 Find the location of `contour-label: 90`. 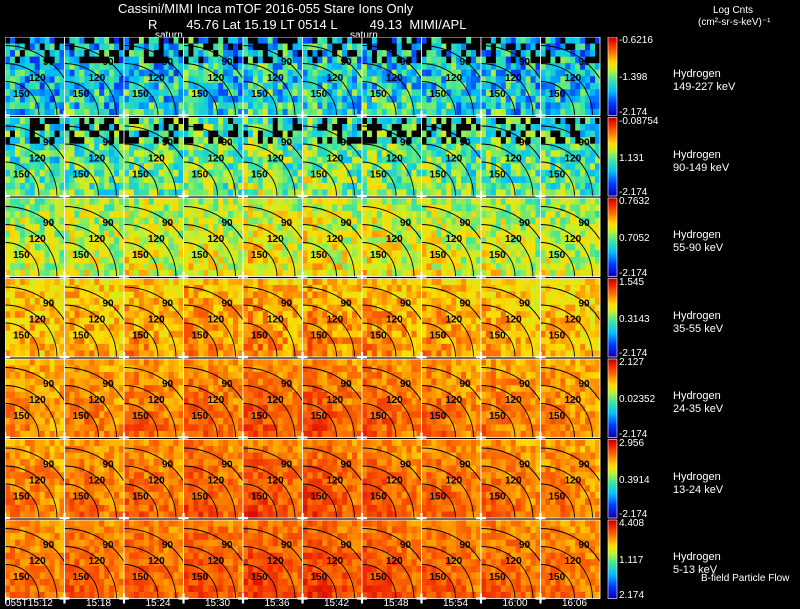

contour-label: 90 is located at coordinates (287, 143).